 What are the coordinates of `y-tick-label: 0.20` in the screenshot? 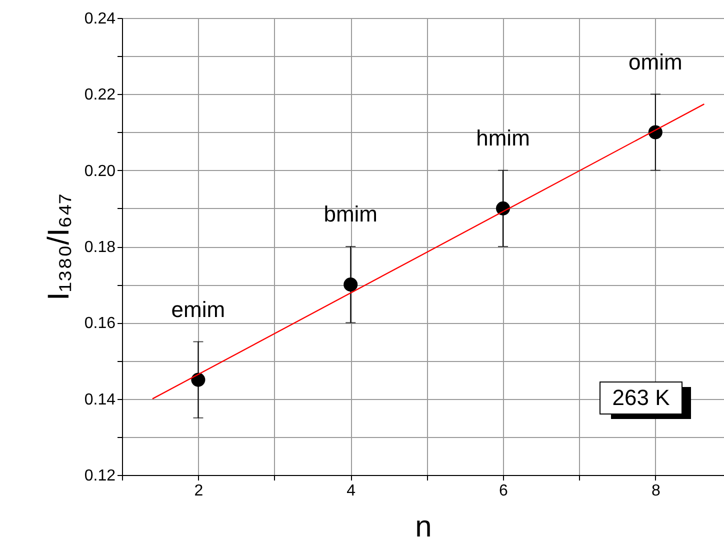 It's located at (100, 171).